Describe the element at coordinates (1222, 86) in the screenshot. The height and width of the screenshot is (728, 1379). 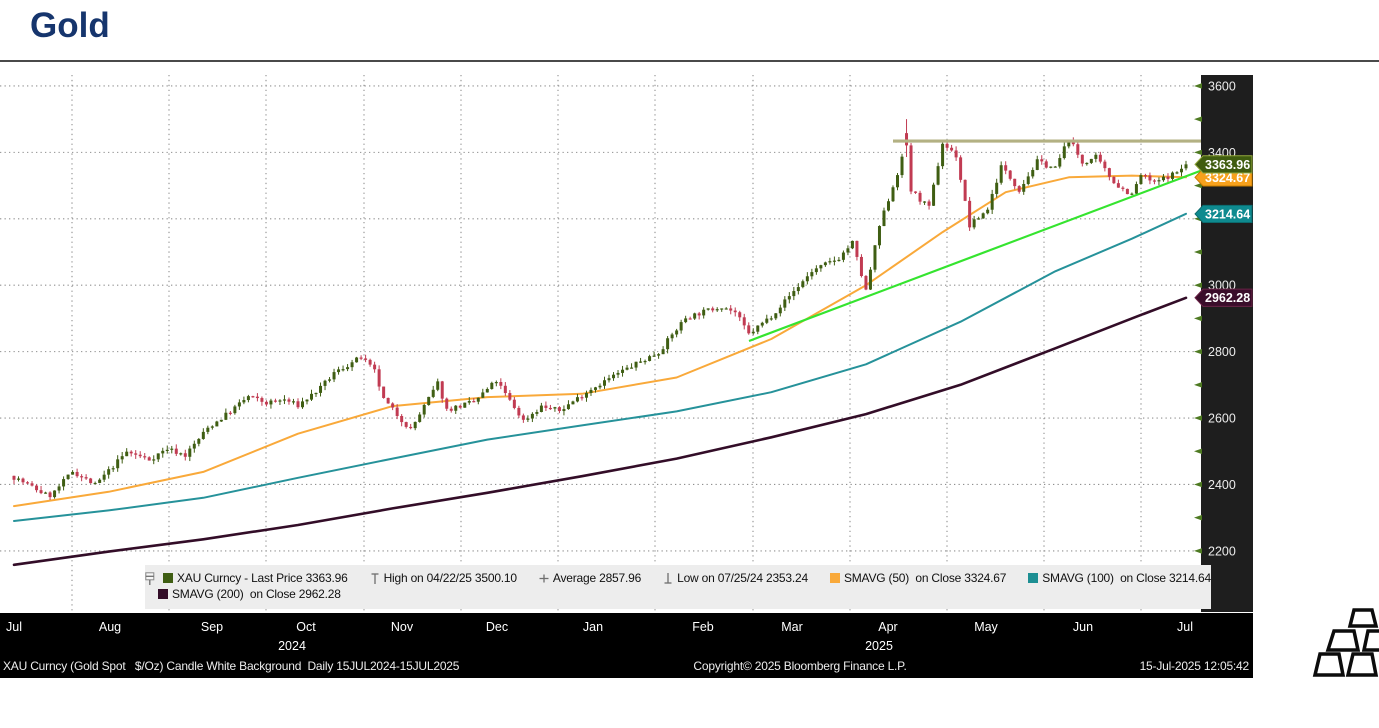
I see `y-tick-label: 3600` at that location.